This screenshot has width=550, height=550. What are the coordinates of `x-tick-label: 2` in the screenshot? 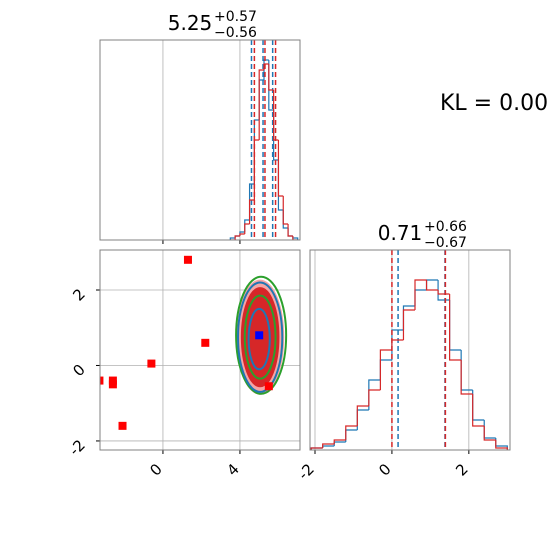 It's located at (461, 469).